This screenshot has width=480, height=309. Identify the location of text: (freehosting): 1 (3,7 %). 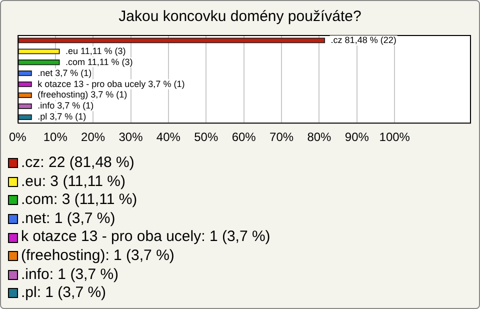
(97, 256).